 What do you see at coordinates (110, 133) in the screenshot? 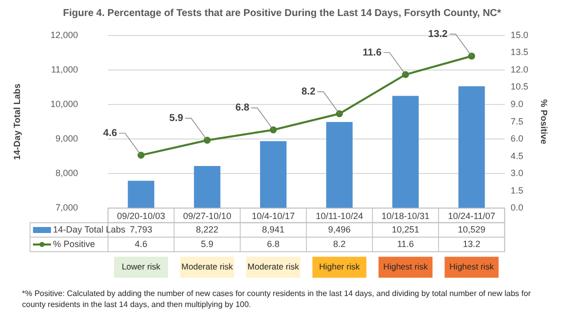
I see `text: 4.6` at bounding box center [110, 133].